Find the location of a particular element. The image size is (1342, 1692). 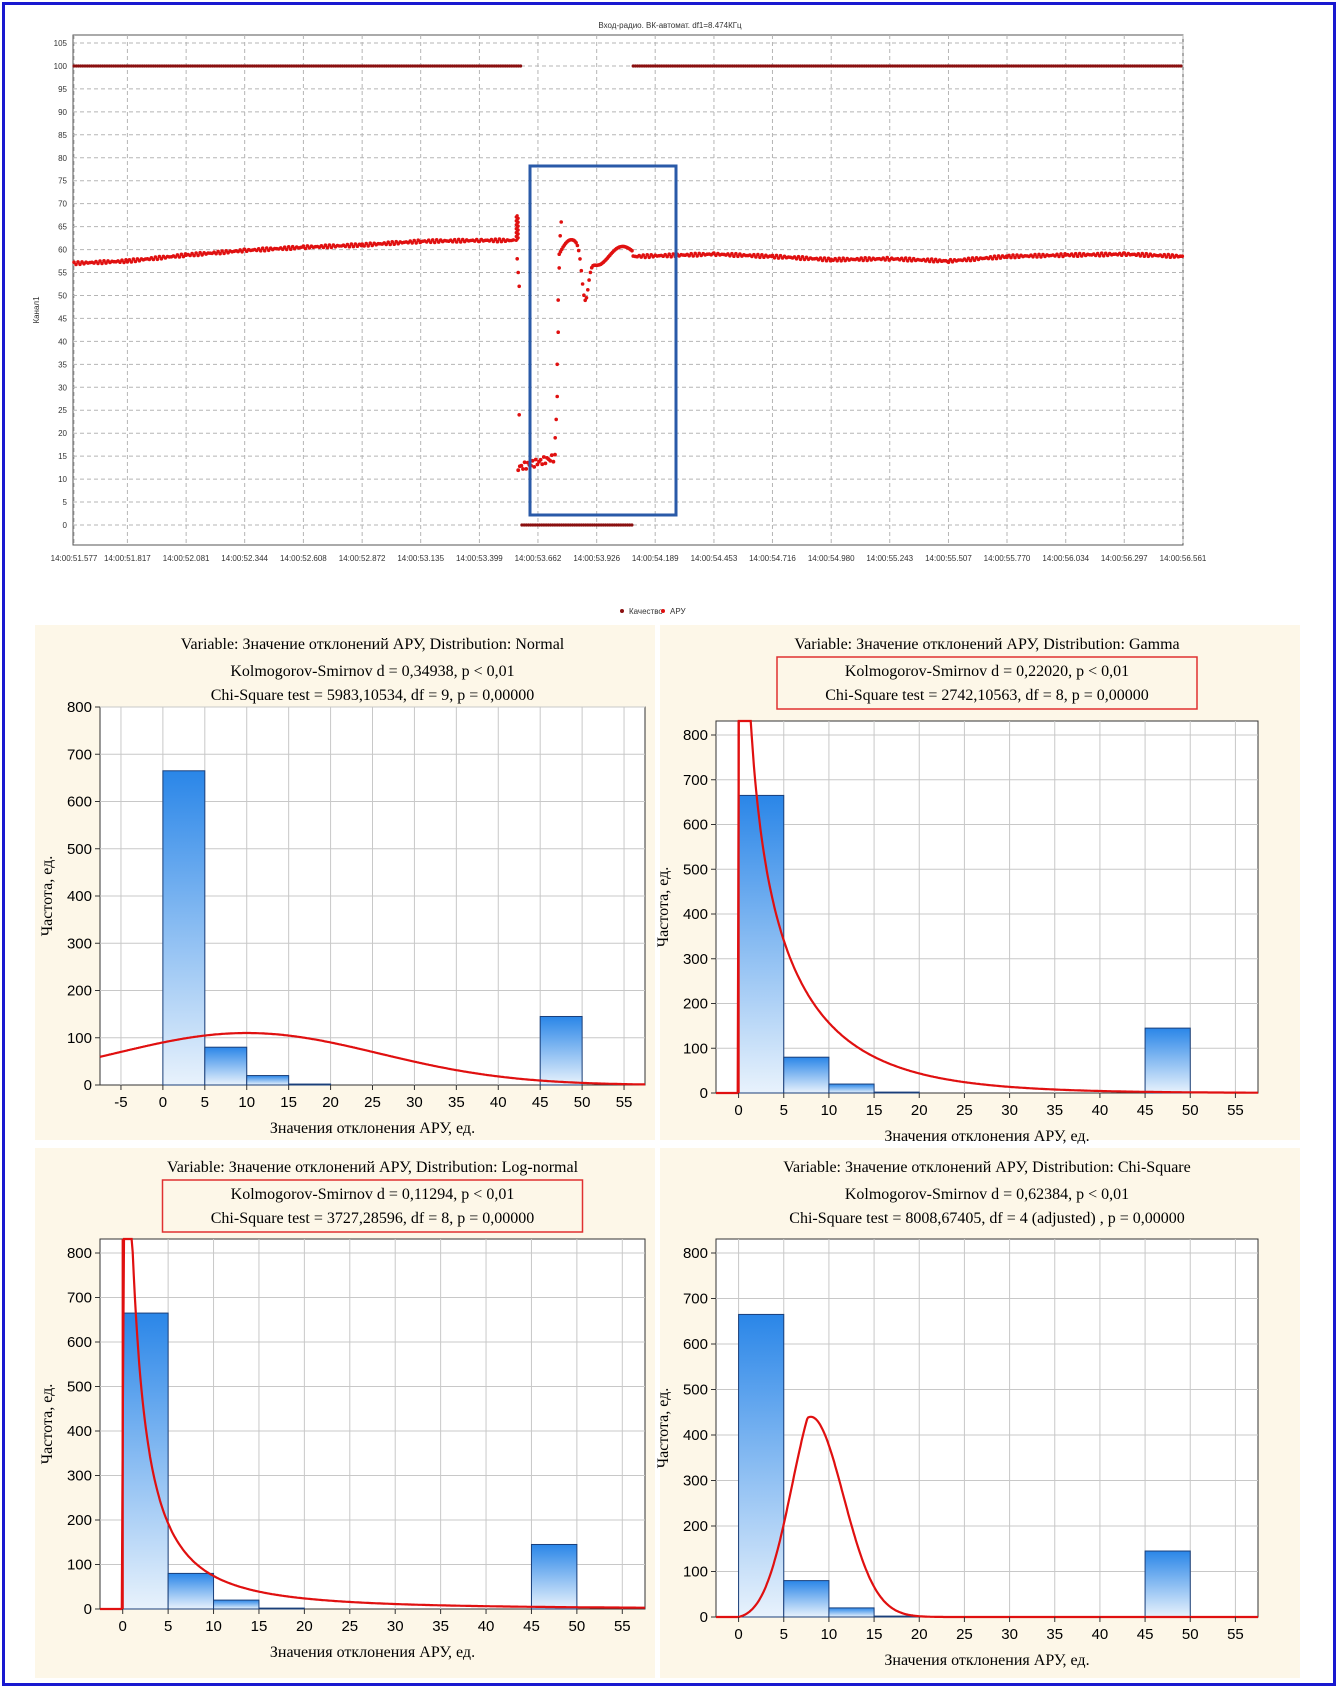

x-tick-label: 10 is located at coordinates (829, 1634).